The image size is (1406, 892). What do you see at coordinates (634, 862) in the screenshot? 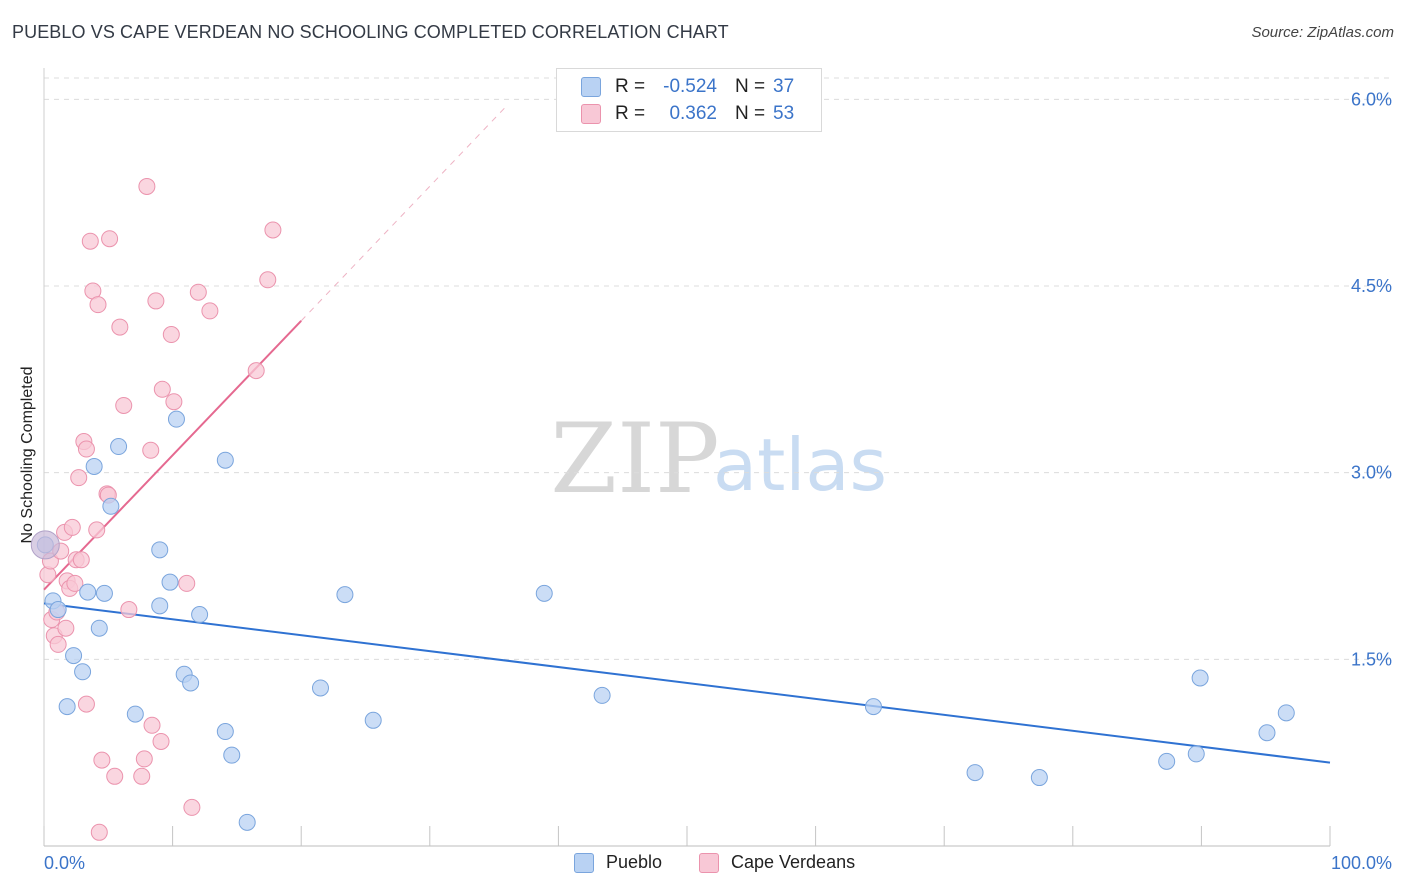
I see `bottom-legend-label: Pueblo` at bounding box center [634, 862].